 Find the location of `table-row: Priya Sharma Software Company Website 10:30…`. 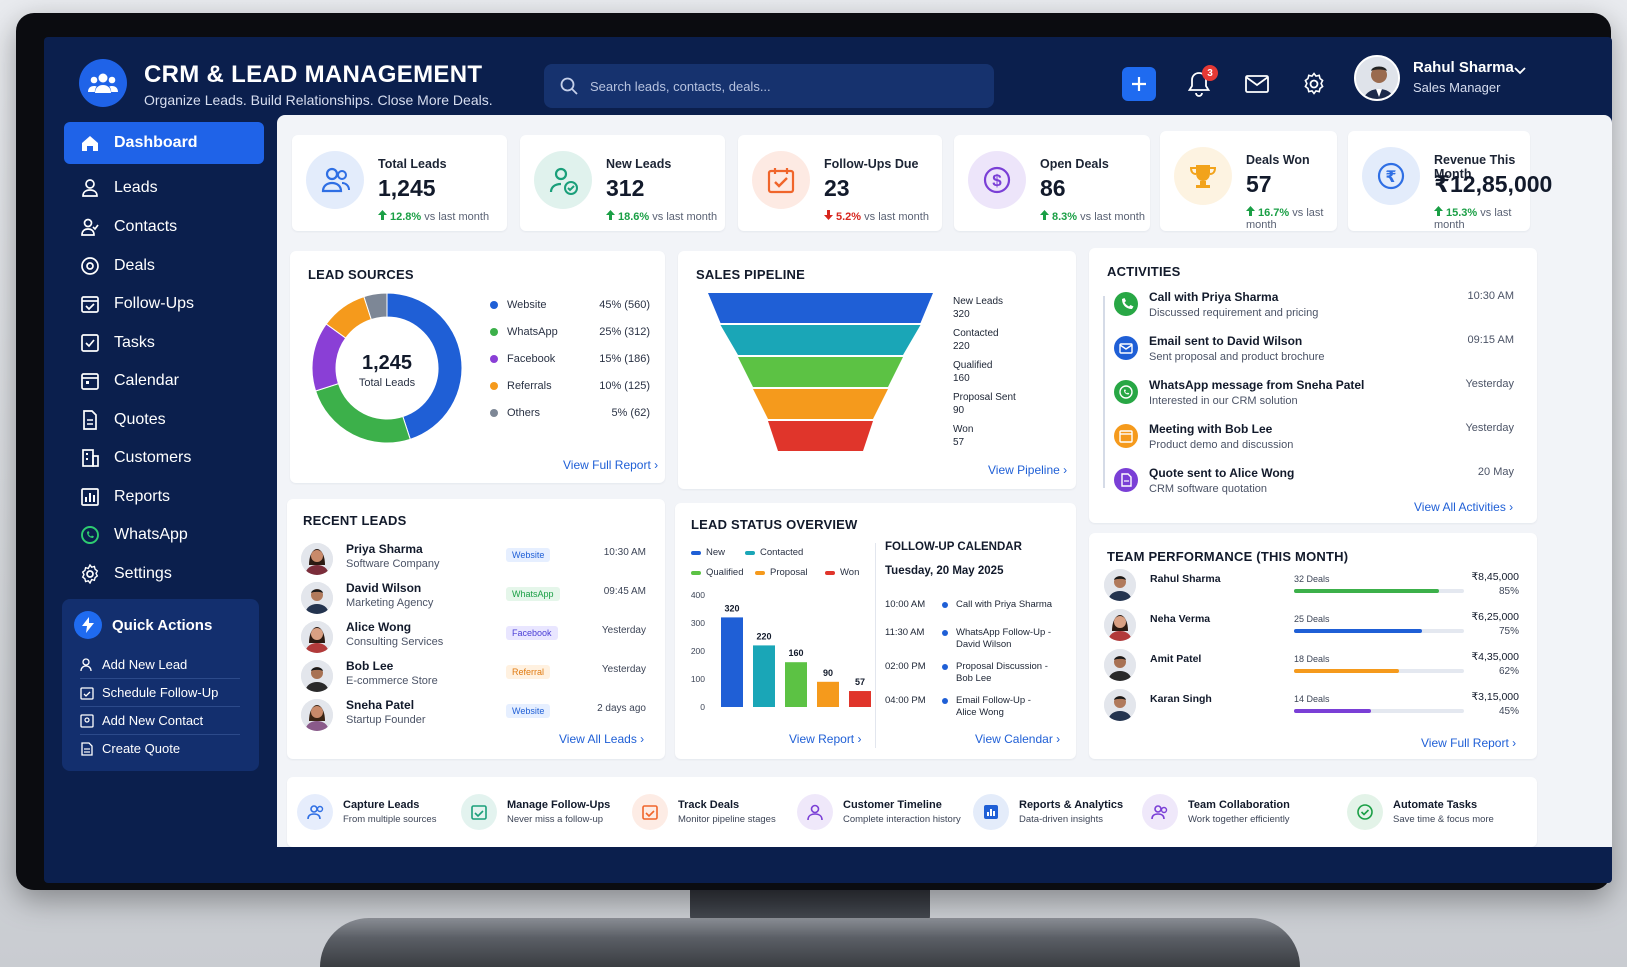

table-row: Priya Sharma Software Company Website 10:30… is located at coordinates (473, 559).